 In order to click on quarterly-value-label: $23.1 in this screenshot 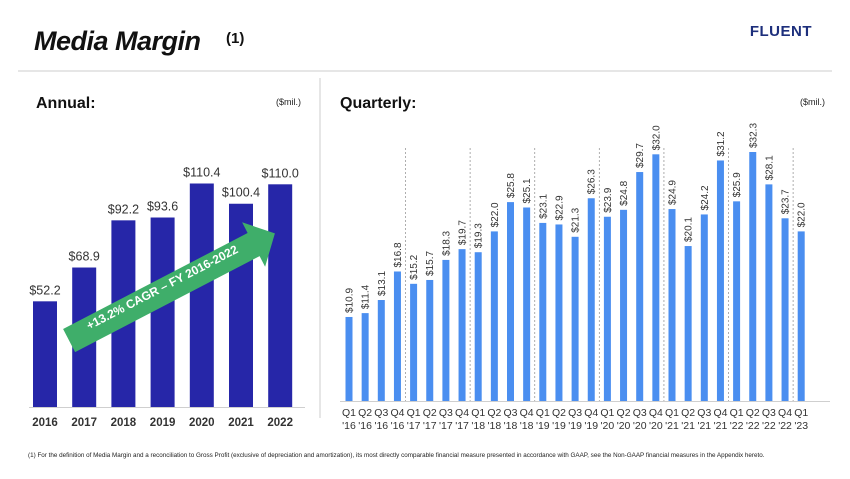, I will do `click(543, 205)`.